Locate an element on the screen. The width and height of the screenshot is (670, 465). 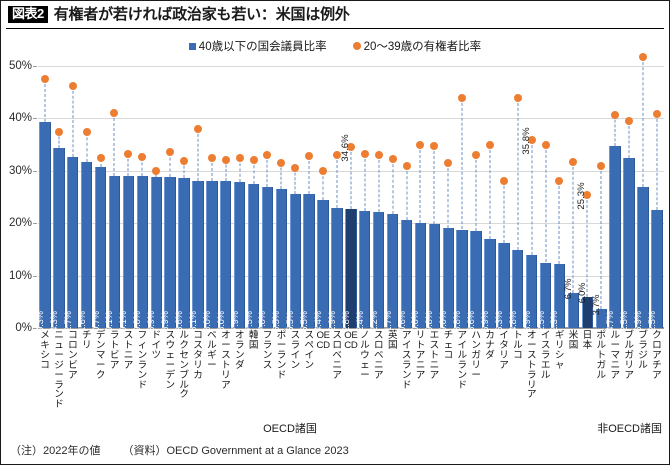
mp-ratio-bar: 16.3% is located at coordinates (501, 289).